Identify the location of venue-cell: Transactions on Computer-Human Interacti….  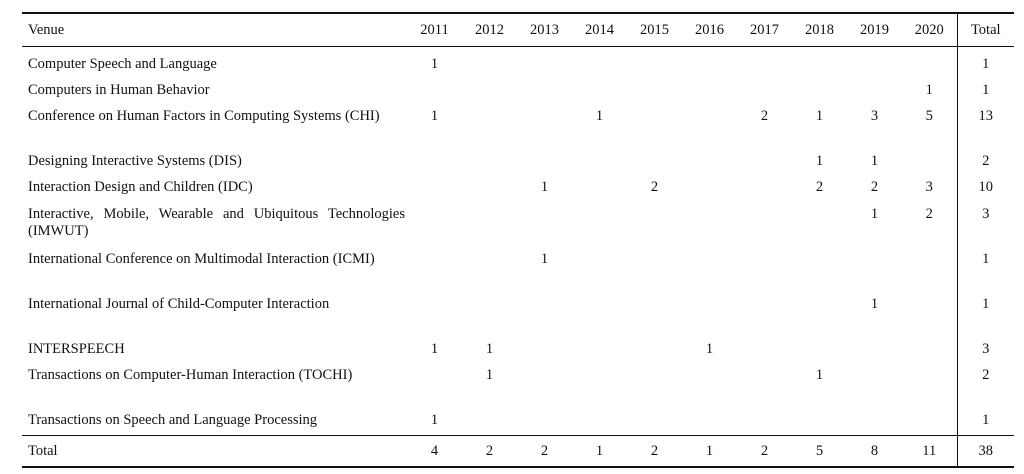
(190, 375).